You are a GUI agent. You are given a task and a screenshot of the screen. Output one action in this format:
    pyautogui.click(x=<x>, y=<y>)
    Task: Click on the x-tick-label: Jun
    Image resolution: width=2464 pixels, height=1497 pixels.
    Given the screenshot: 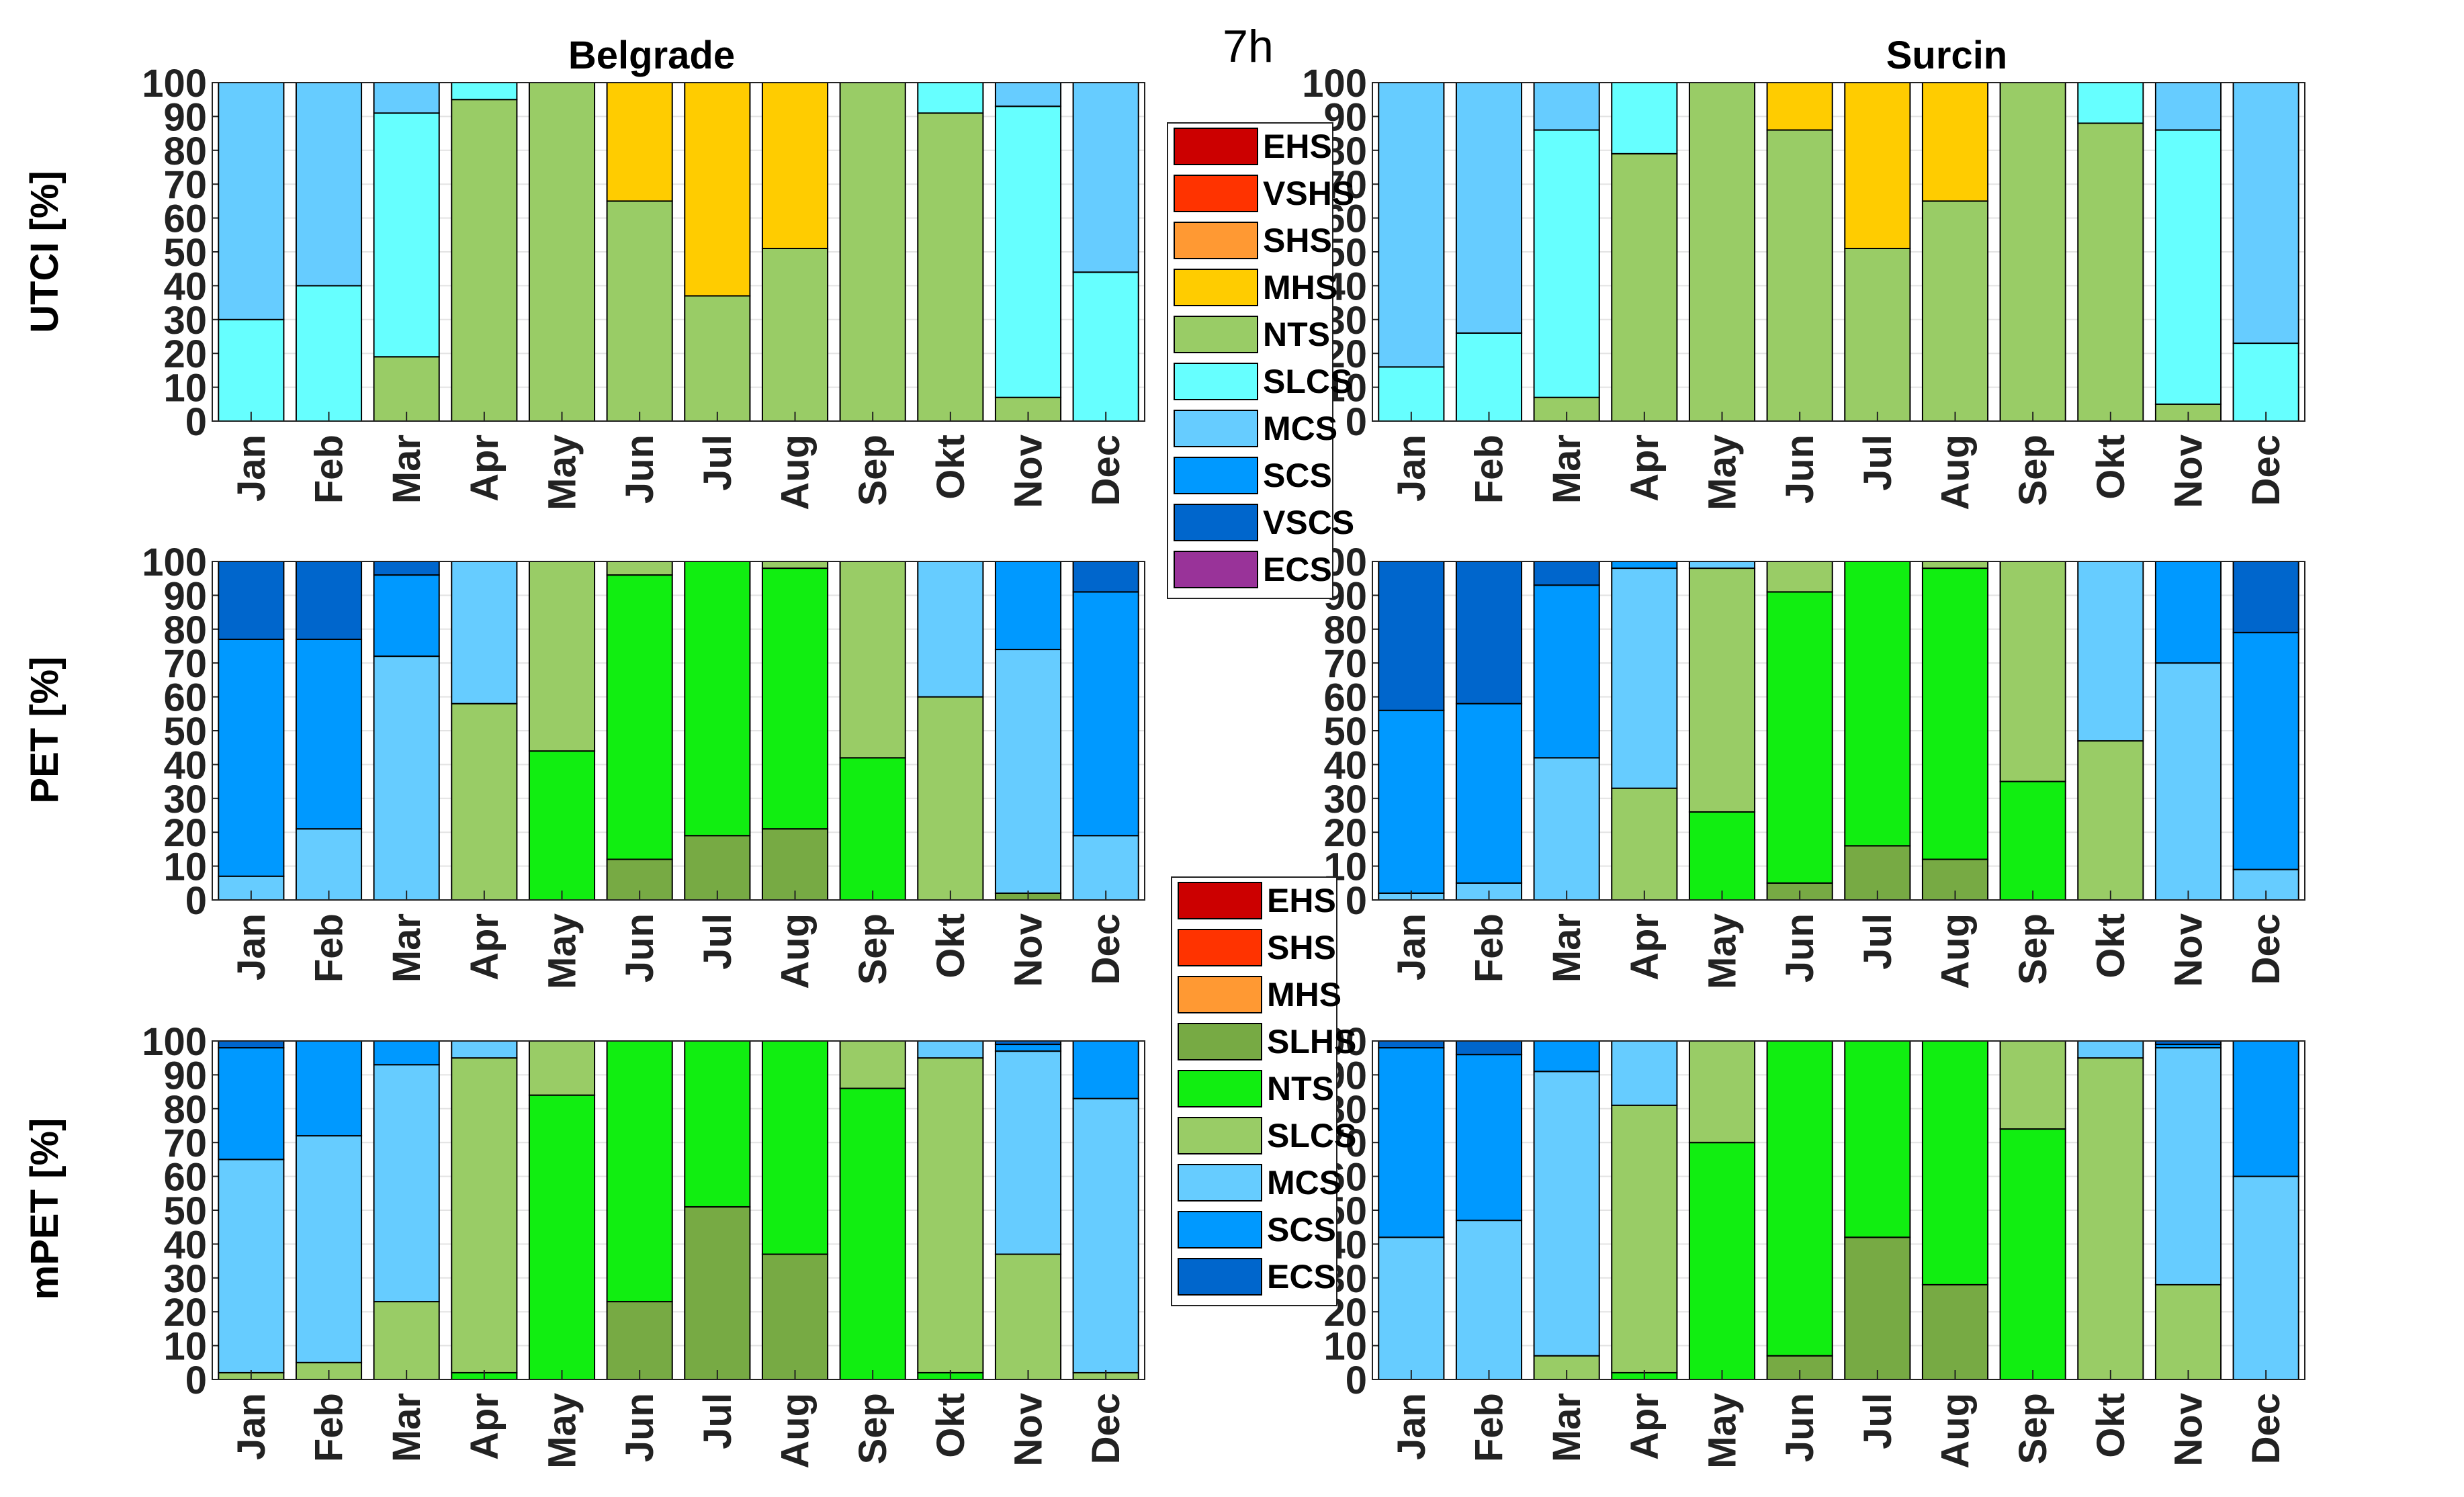 What is the action you would take?
    pyautogui.click(x=1800, y=469)
    